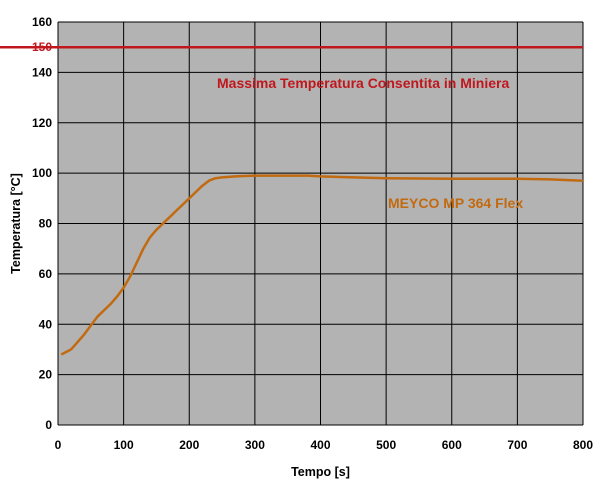 The width and height of the screenshot is (599, 481). Describe the element at coordinates (46, 375) in the screenshot. I see `y-tick-label: 20` at that location.